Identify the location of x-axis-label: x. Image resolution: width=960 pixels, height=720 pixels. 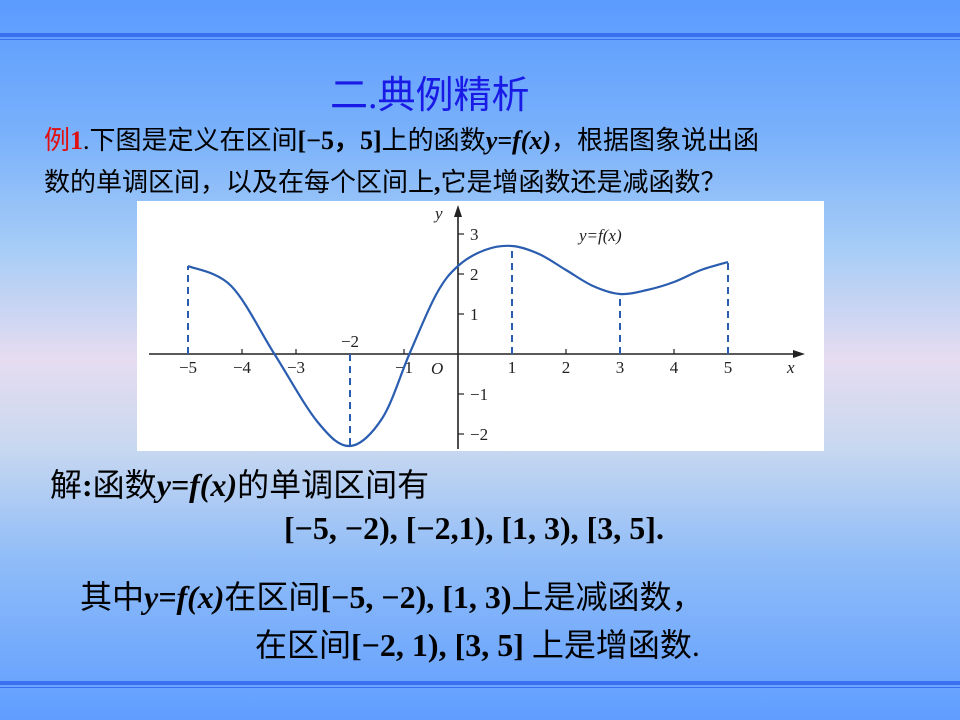
(790, 367).